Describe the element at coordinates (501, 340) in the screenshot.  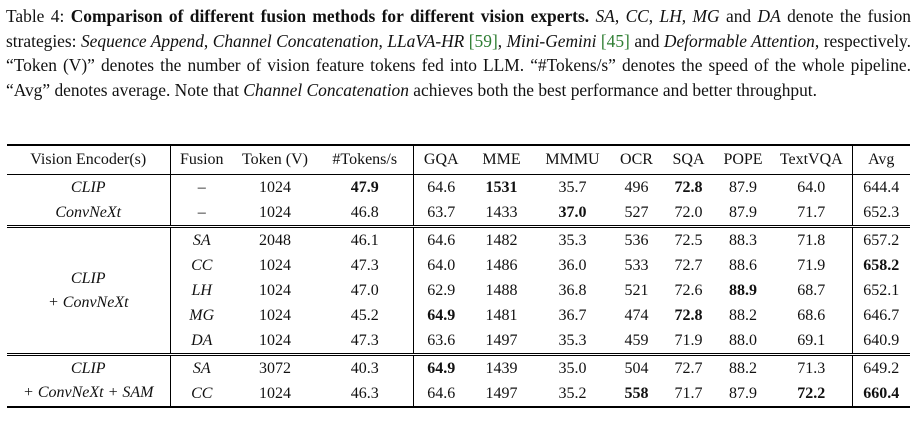
I see `value-cell: 1497` at that location.